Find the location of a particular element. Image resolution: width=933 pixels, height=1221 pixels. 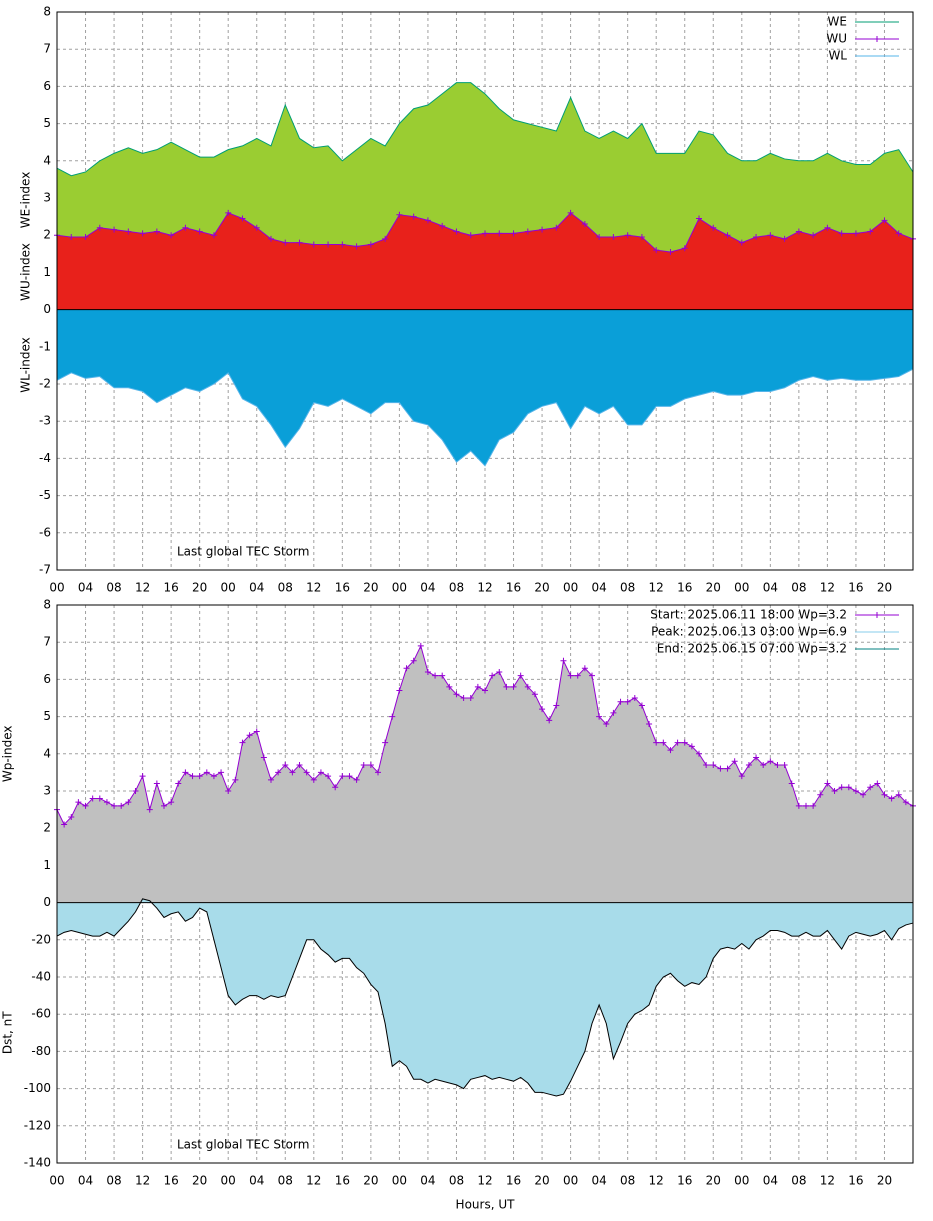

y-tick-label: -5 is located at coordinates (45, 495).